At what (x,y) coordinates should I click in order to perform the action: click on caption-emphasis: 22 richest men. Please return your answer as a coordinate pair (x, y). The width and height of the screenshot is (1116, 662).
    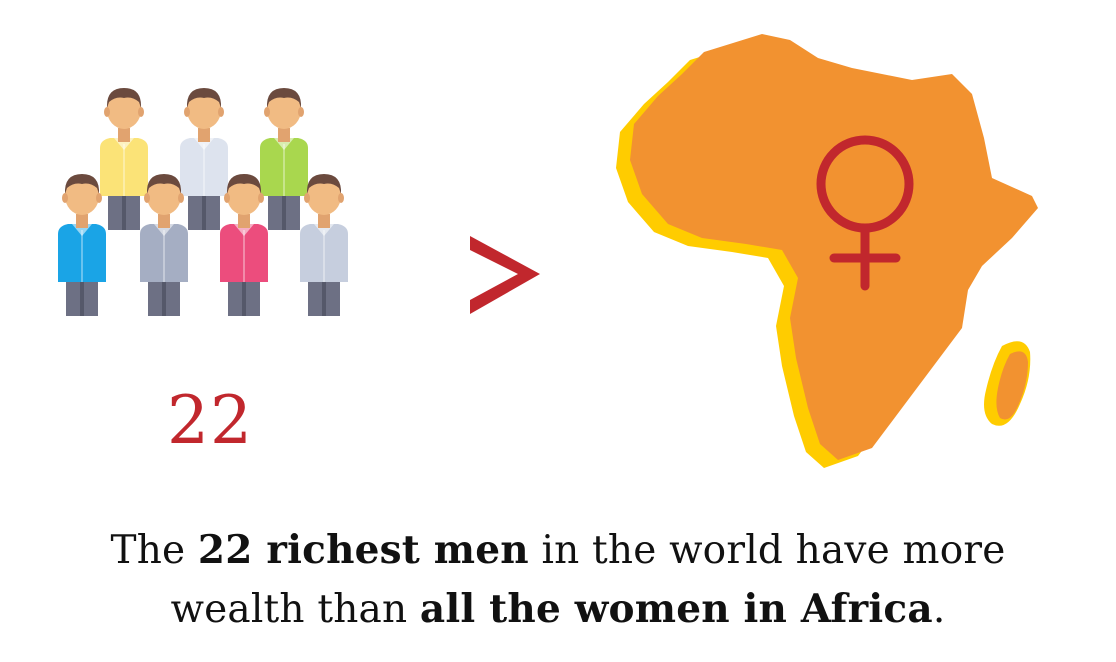
    Looking at the image, I should click on (363, 550).